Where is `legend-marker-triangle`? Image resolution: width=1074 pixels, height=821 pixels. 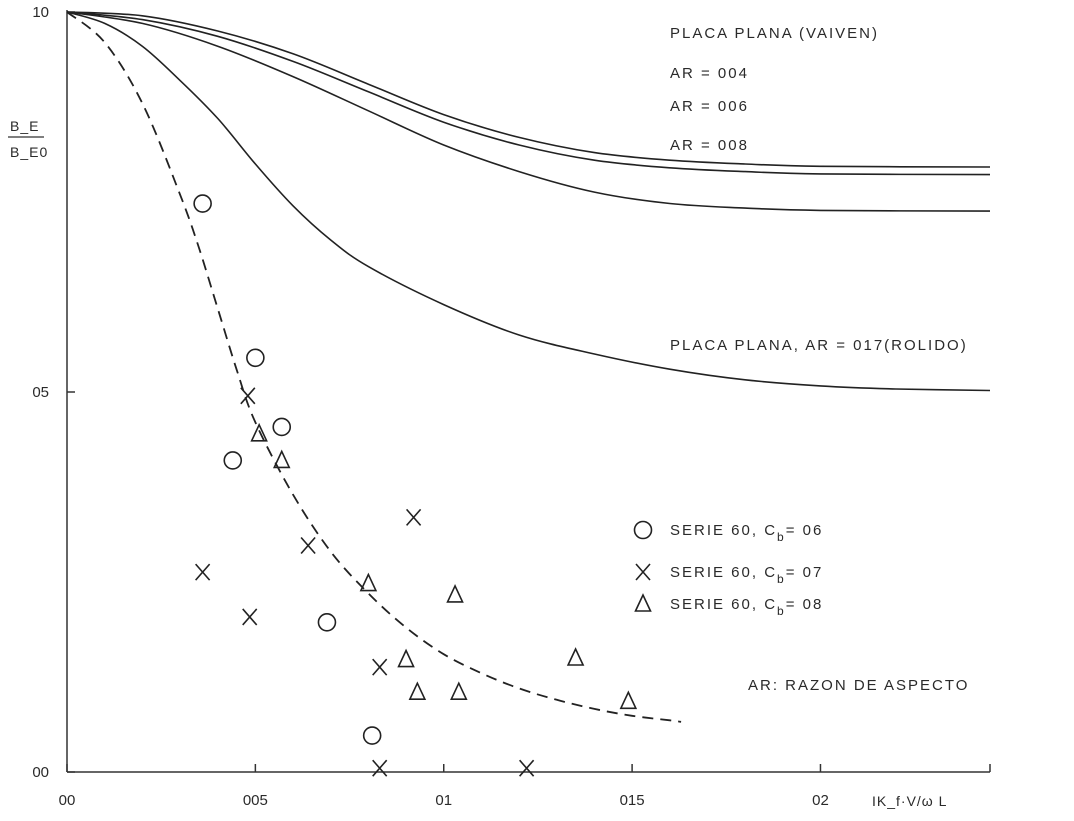 legend-marker-triangle is located at coordinates (643, 602).